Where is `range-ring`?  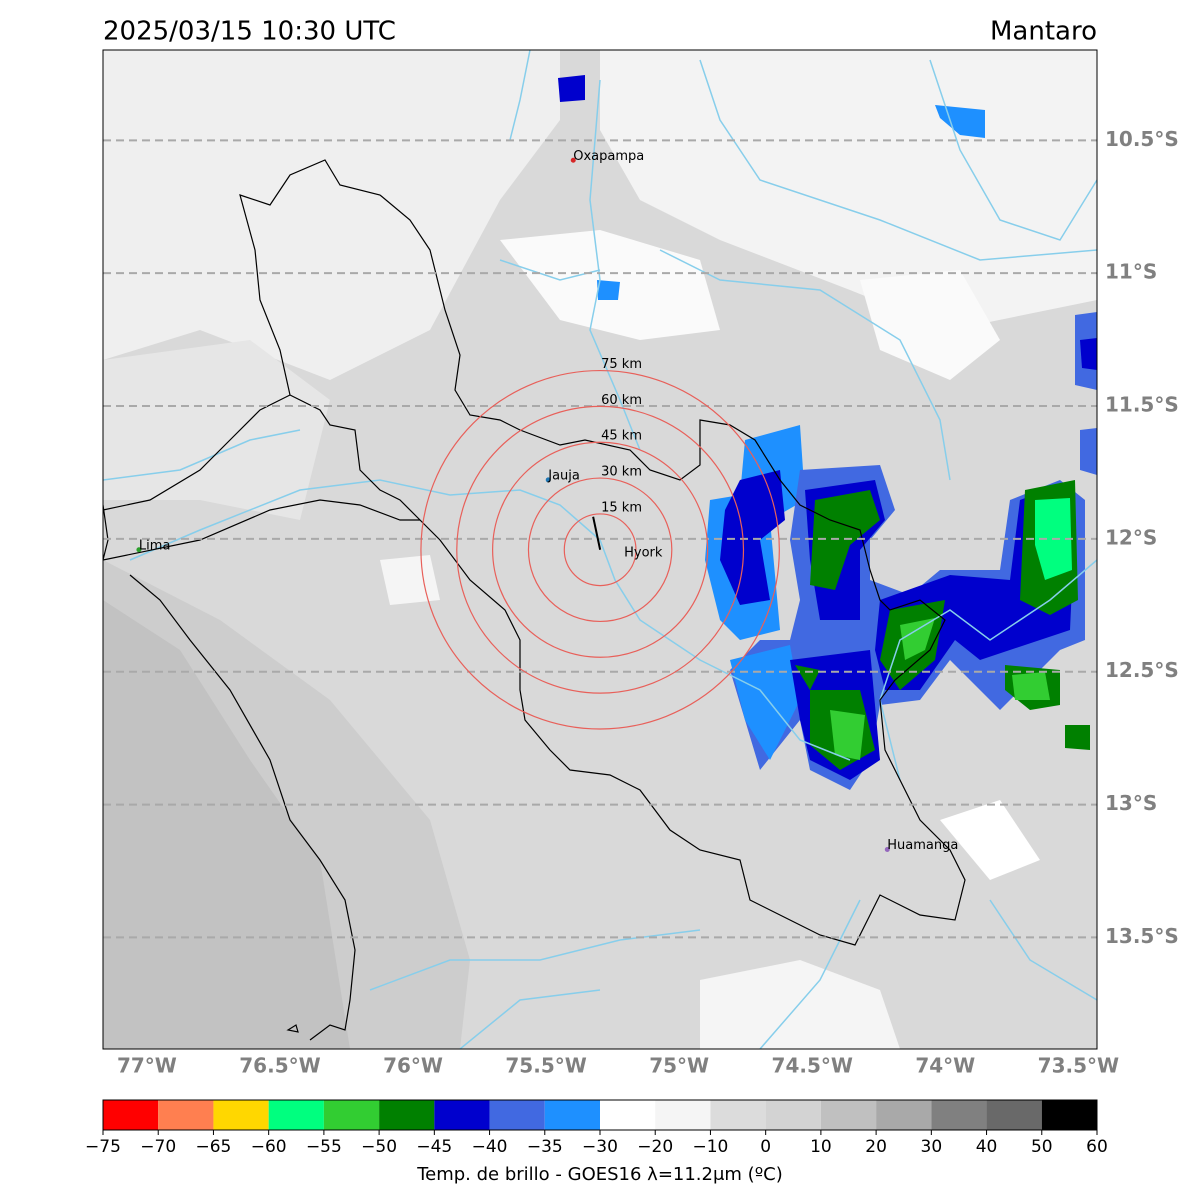
range-ring is located at coordinates (600, 550).